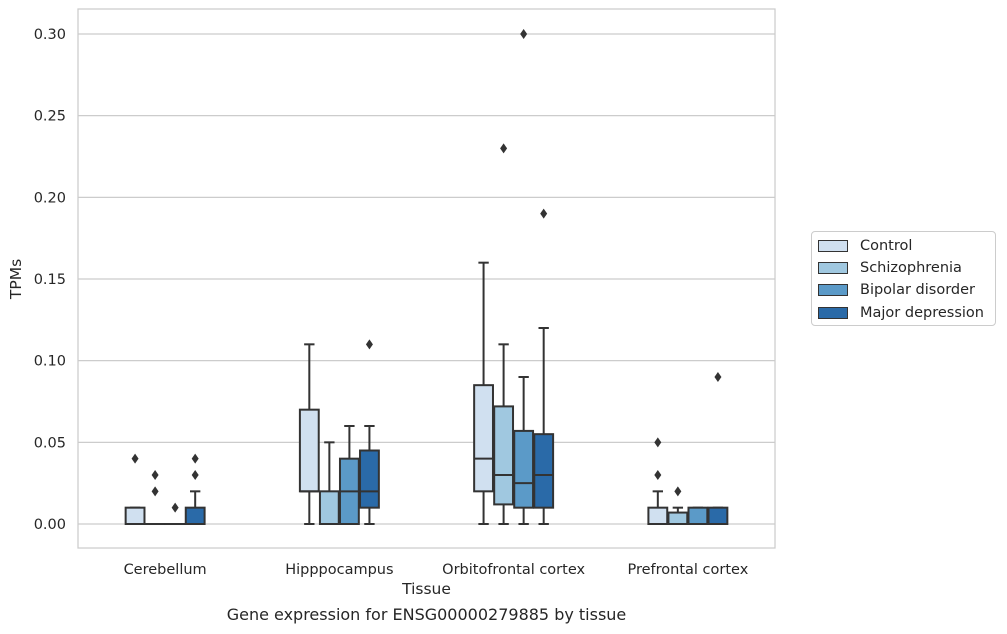 Image resolution: width=1007 pixels, height=634 pixels. I want to click on box-bipolar-disorder-orbitofrontal-cortex, so click(524, 277).